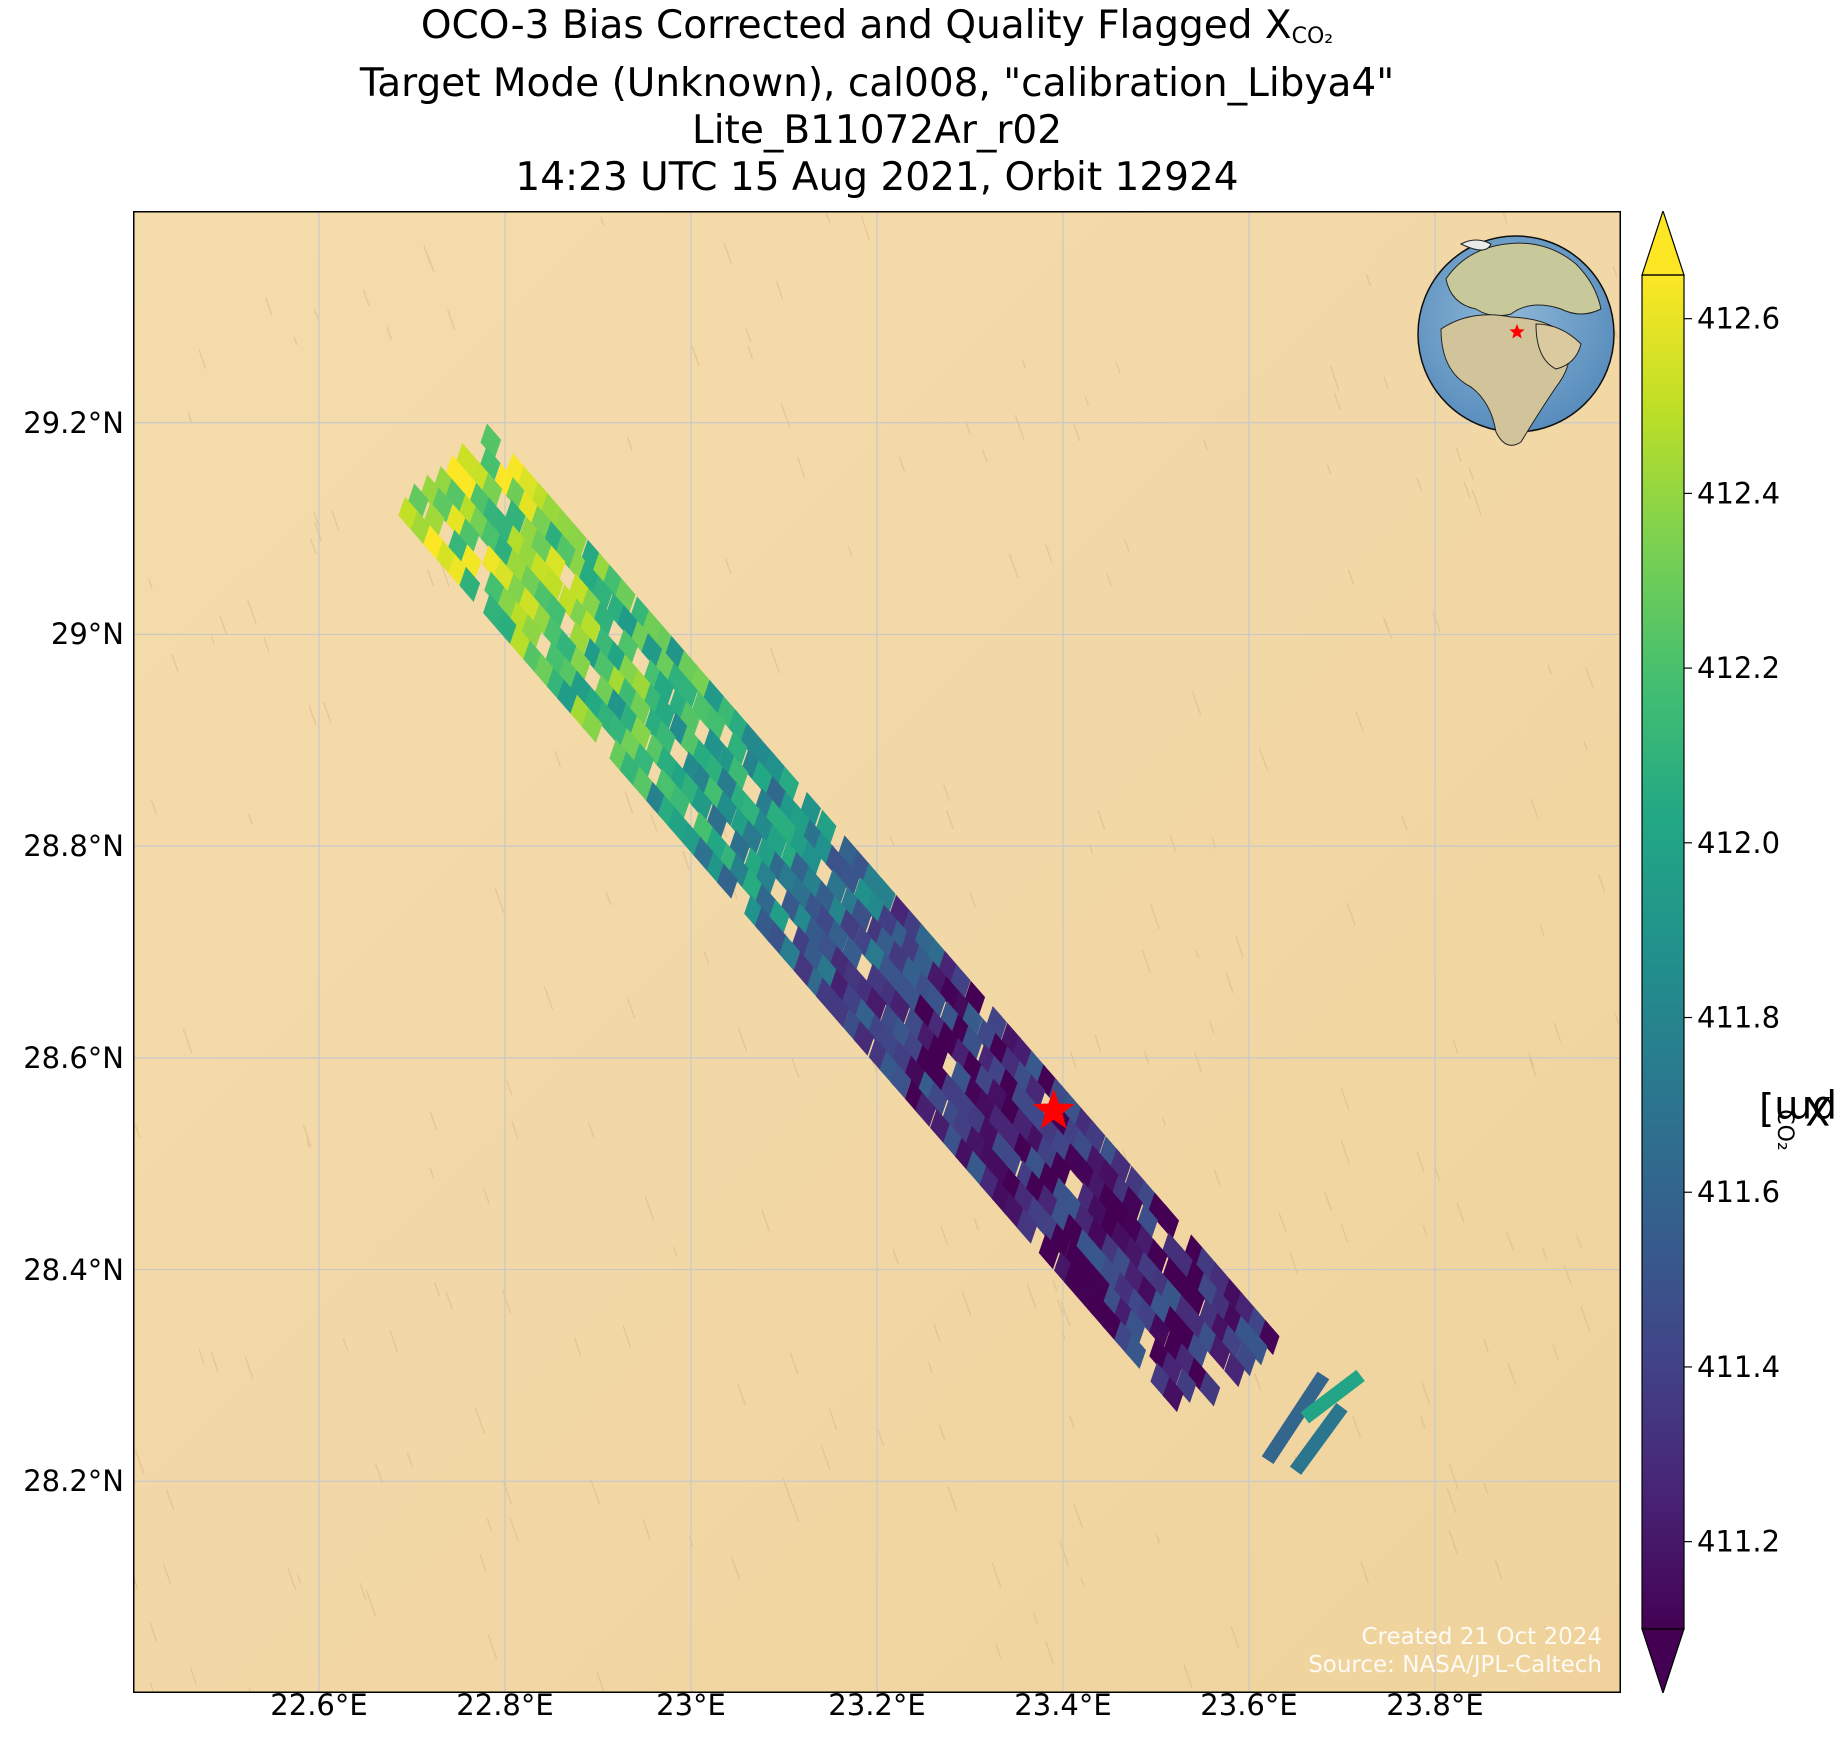 Image resolution: width=1838 pixels, height=1742 pixels. What do you see at coordinates (1738, 1018) in the screenshot?
I see `colorbar-tick-label: 411.8` at bounding box center [1738, 1018].